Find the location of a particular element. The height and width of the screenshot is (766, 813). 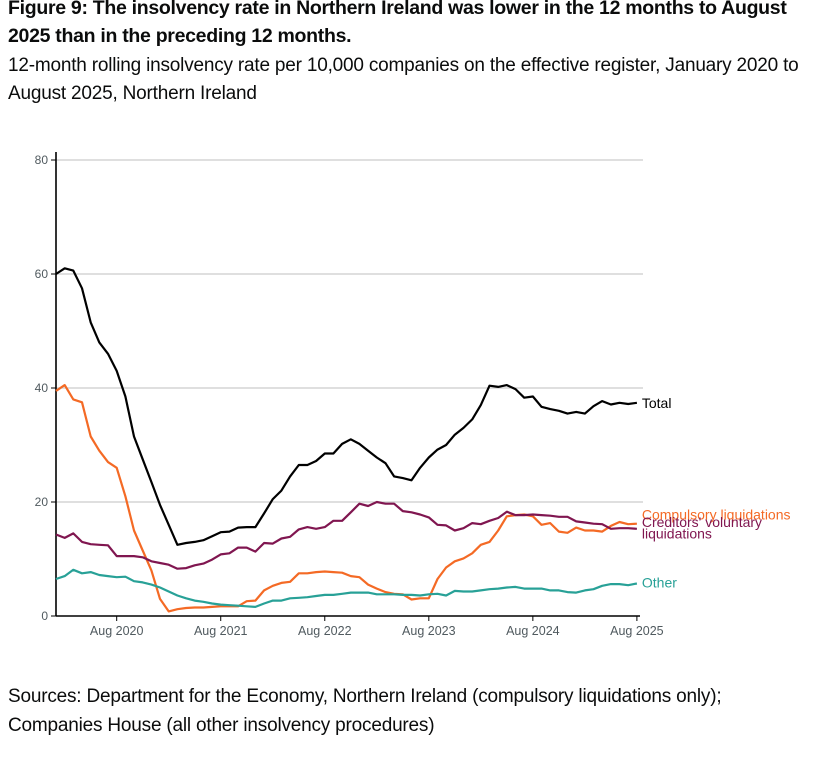

x-tick-label: Aug 2021 is located at coordinates (221, 631).